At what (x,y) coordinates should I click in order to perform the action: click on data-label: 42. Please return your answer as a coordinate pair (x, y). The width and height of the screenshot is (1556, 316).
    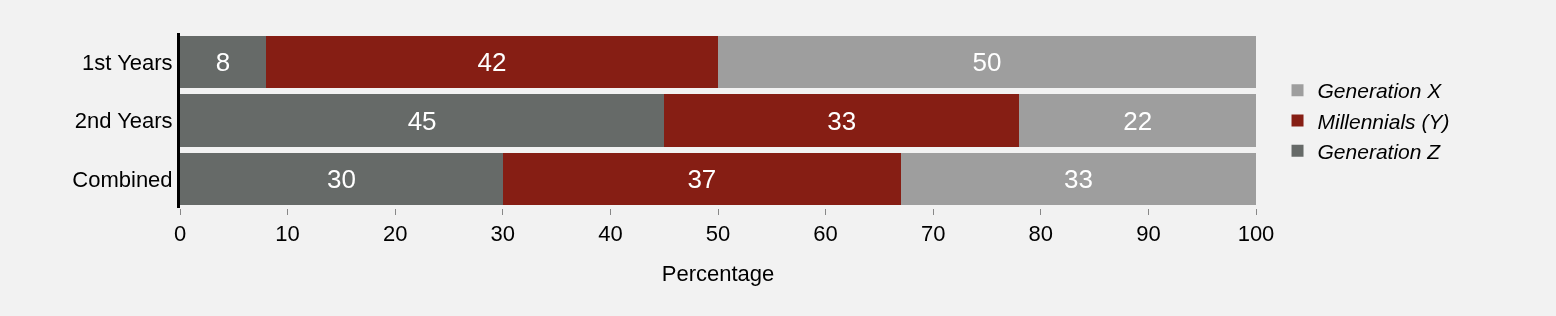
    Looking at the image, I should click on (492, 62).